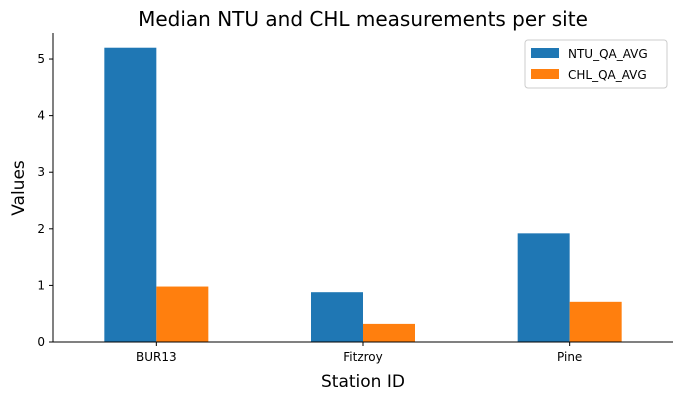  I want to click on x-axis-title: Station ID, so click(363, 382).